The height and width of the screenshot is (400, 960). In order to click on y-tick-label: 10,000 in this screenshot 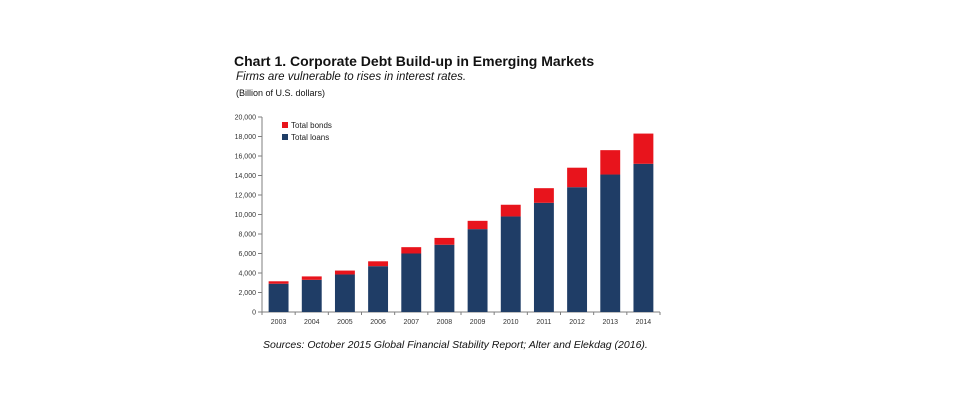, I will do `click(246, 215)`.